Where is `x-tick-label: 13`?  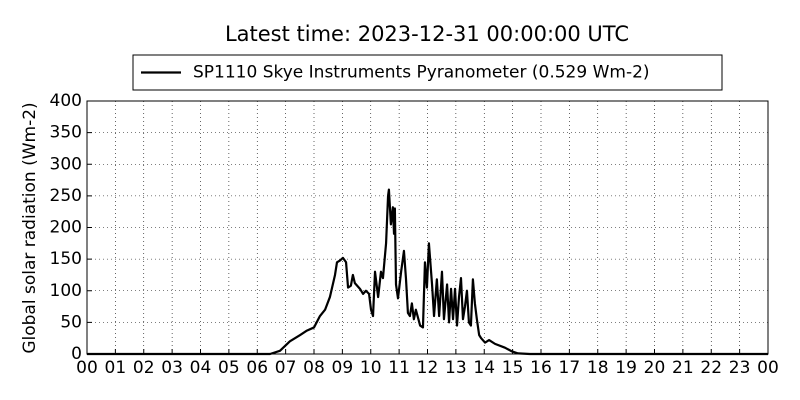 x-tick-label: 13 is located at coordinates (456, 368).